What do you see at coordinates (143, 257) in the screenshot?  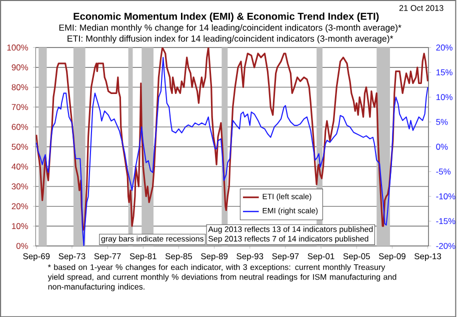 I see `x-tick-label: Sep-81` at bounding box center [143, 257].